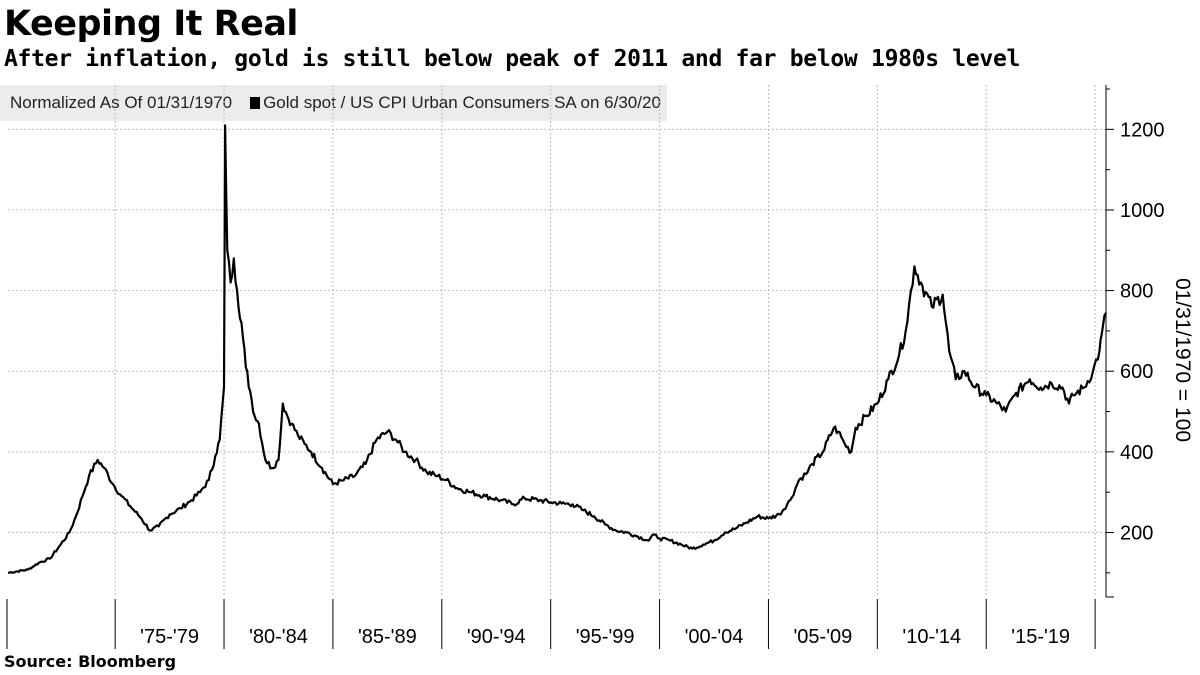 The height and width of the screenshot is (675, 1200). What do you see at coordinates (1136, 292) in the screenshot?
I see `y-tick-label: 800` at bounding box center [1136, 292].